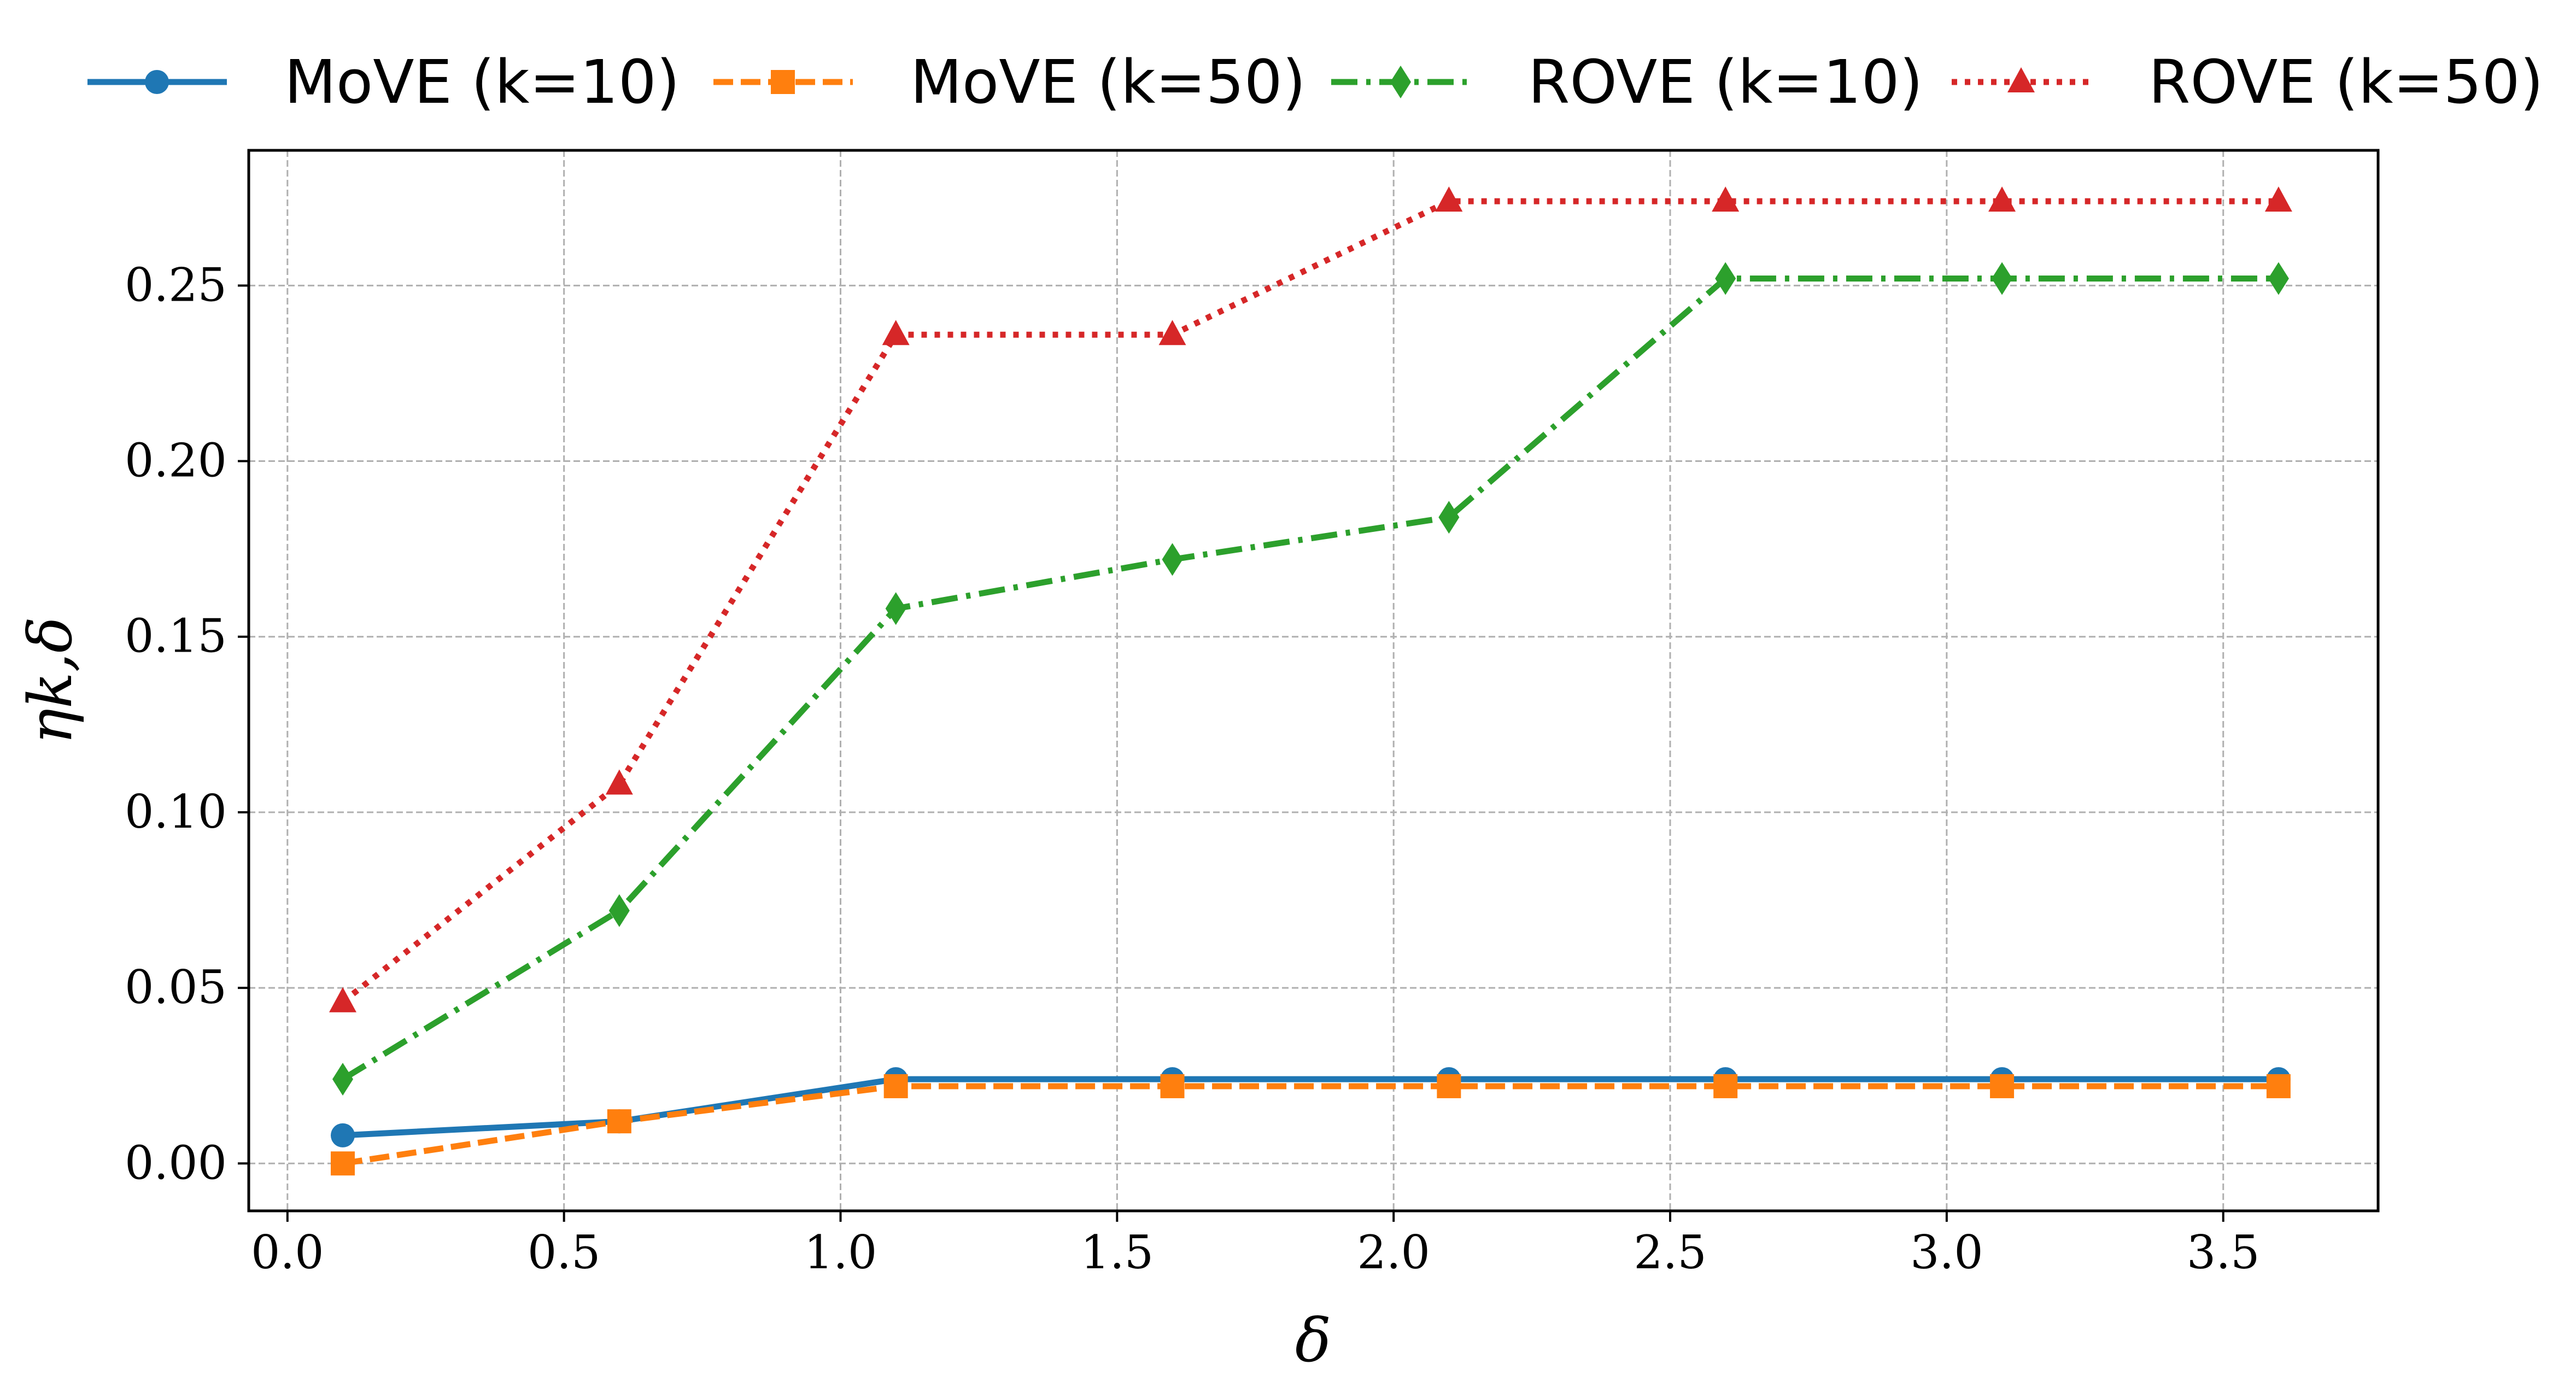 The width and height of the screenshot is (2576, 1400). Describe the element at coordinates (176, 461) in the screenshot. I see `y-tick-label: 0.20` at that location.